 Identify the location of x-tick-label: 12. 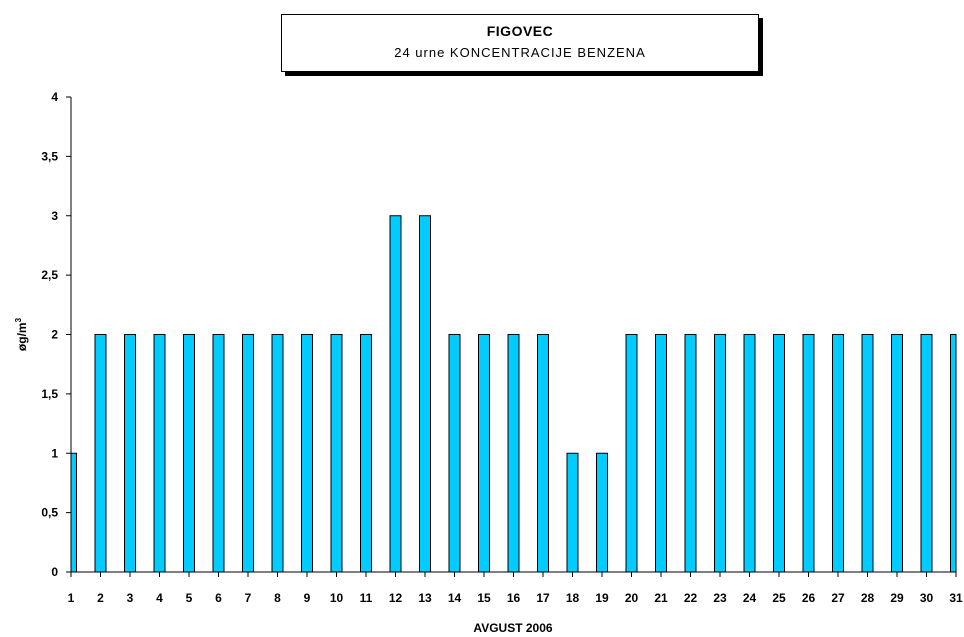
(396, 598).